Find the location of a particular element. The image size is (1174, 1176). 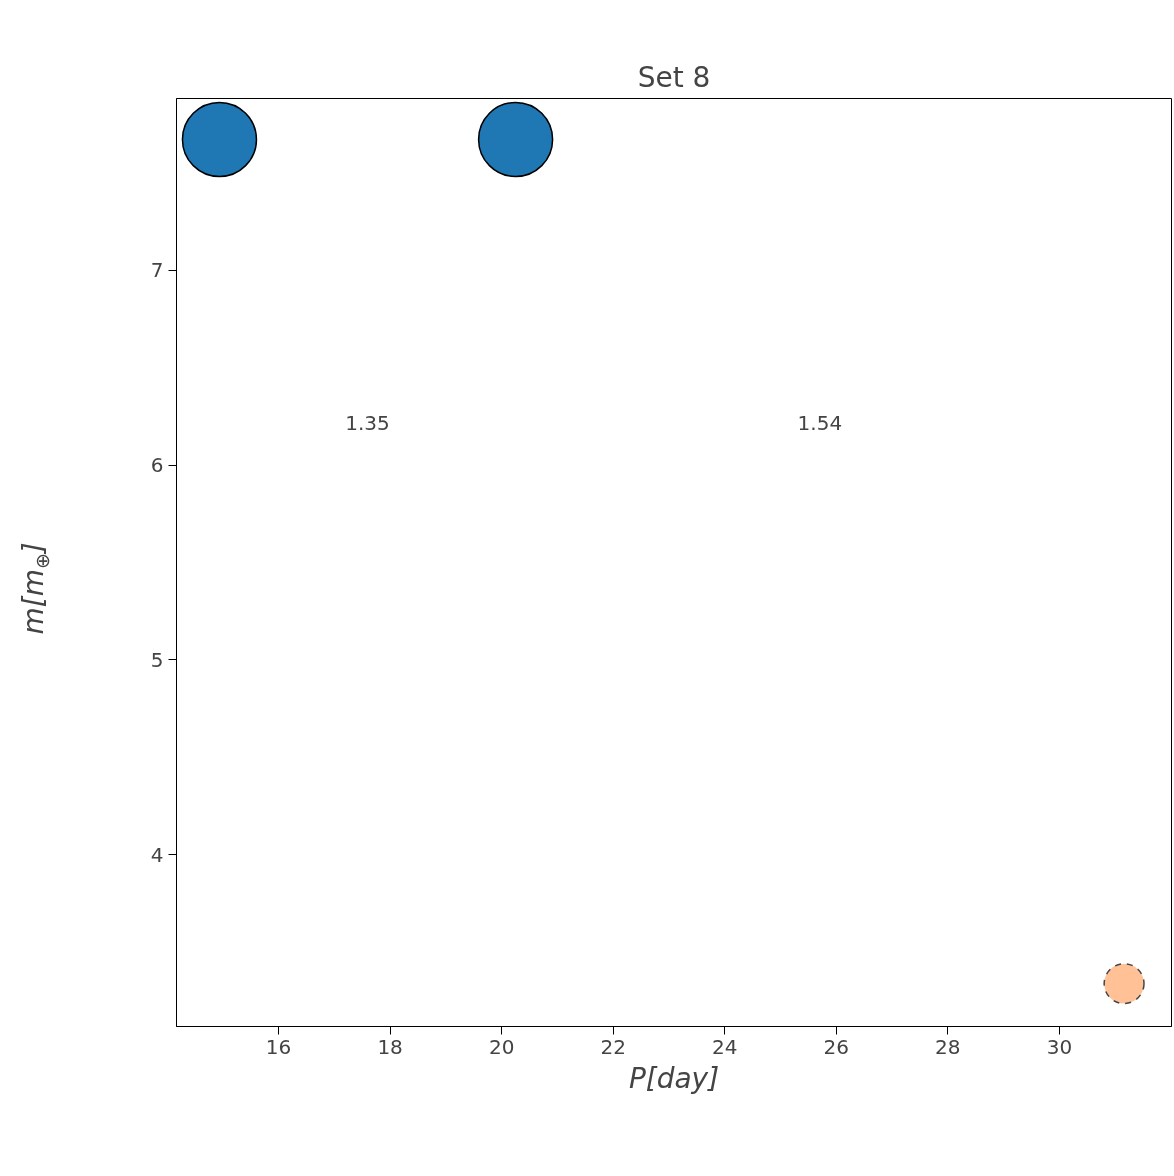

chart-title: Set 8 is located at coordinates (674, 77).